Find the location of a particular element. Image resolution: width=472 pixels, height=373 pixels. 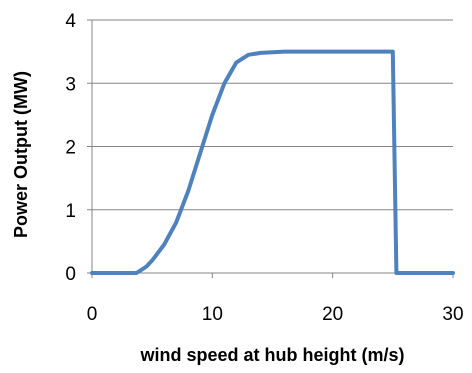

y-axis-title: Power Output (MW) is located at coordinates (21, 154).